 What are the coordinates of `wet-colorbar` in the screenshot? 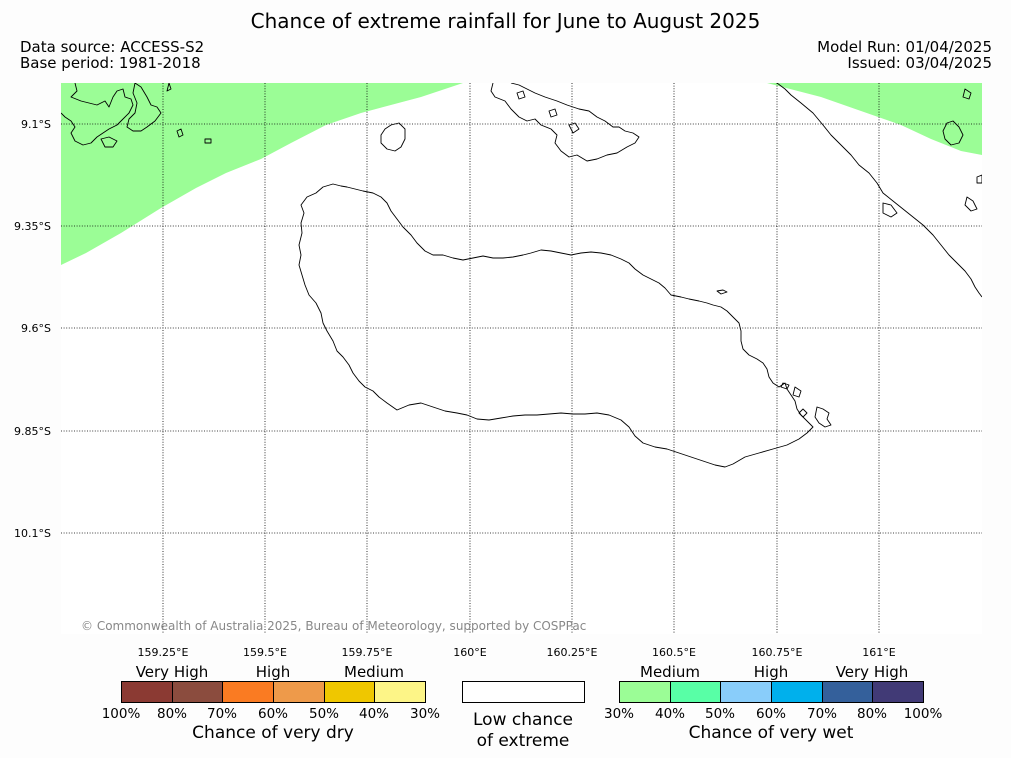 It's located at (771, 692).